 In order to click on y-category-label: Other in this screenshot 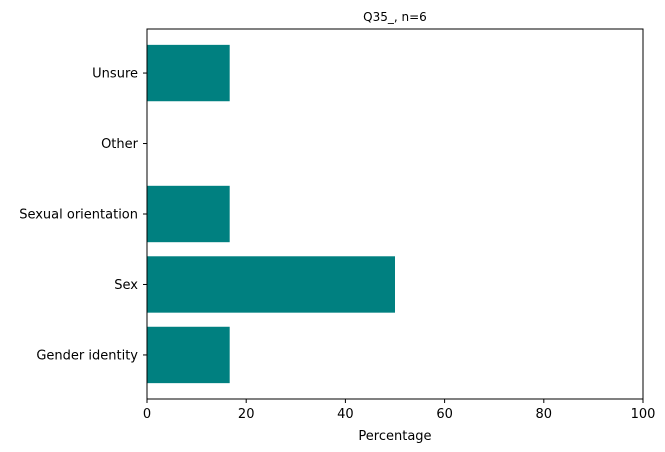, I will do `click(120, 144)`.